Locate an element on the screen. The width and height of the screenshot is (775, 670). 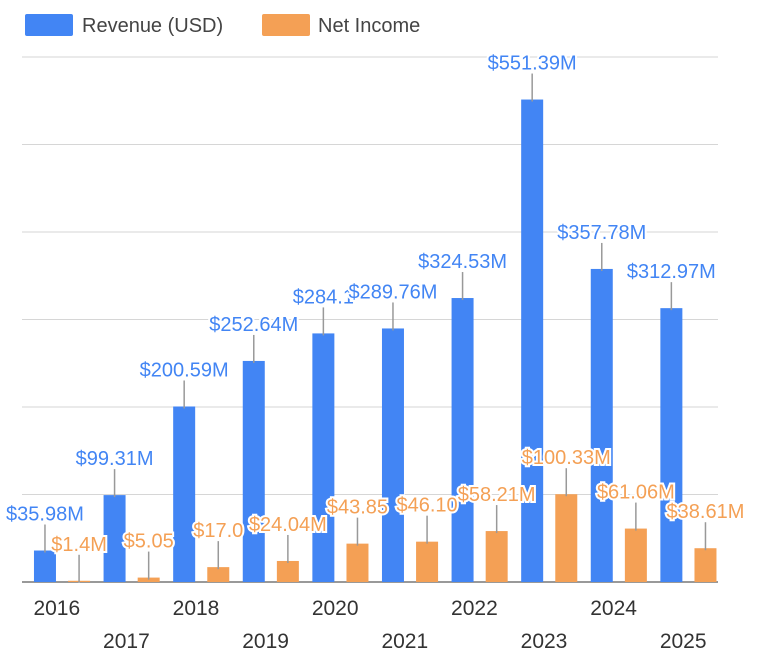
data-label-net-income: $58.21M is located at coordinates (497, 495).